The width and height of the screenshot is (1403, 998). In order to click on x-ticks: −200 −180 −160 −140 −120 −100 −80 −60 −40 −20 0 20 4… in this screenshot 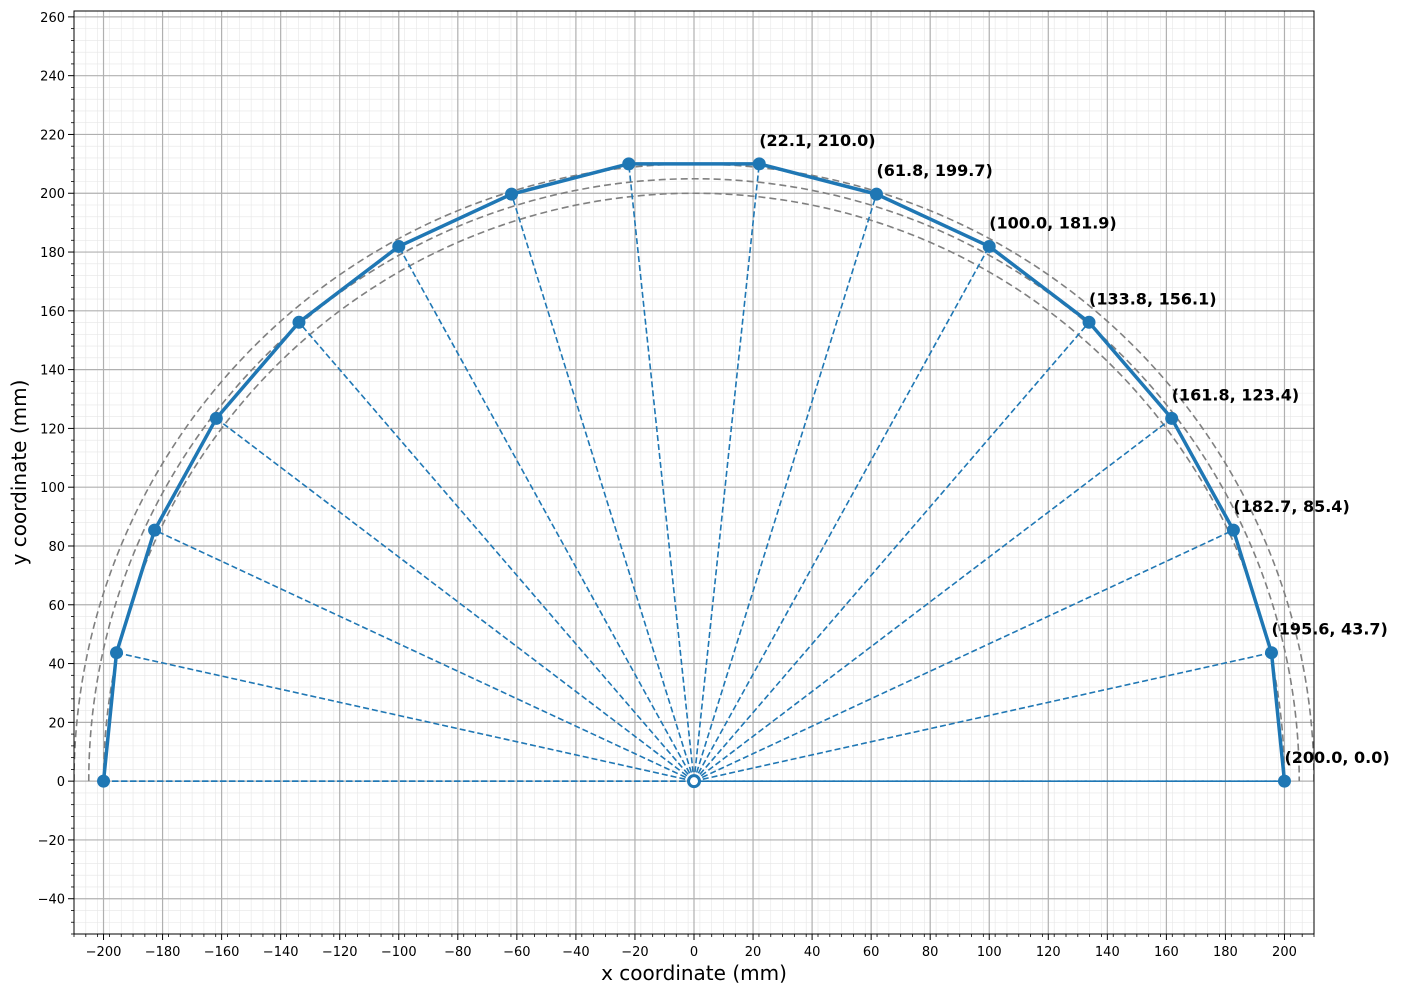, I will do `click(694, 947)`.